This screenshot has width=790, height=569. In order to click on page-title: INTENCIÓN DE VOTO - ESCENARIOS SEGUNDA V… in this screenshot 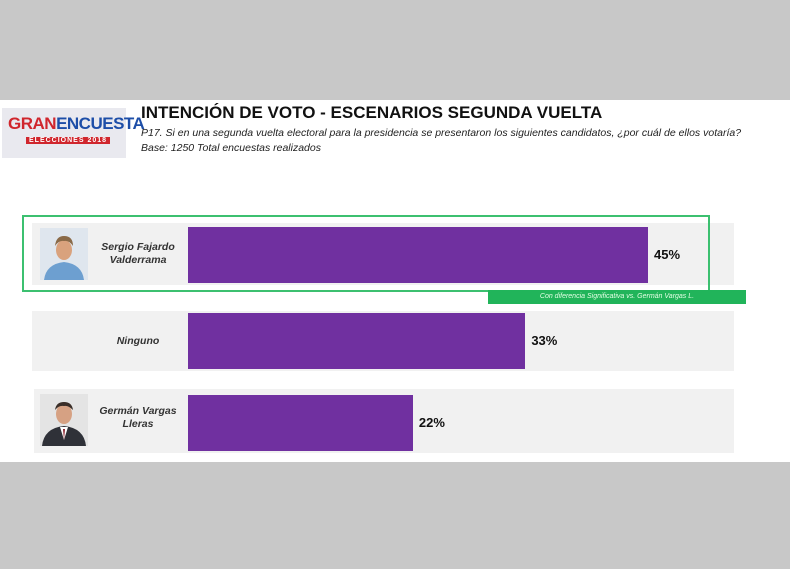, I will do `click(372, 112)`.